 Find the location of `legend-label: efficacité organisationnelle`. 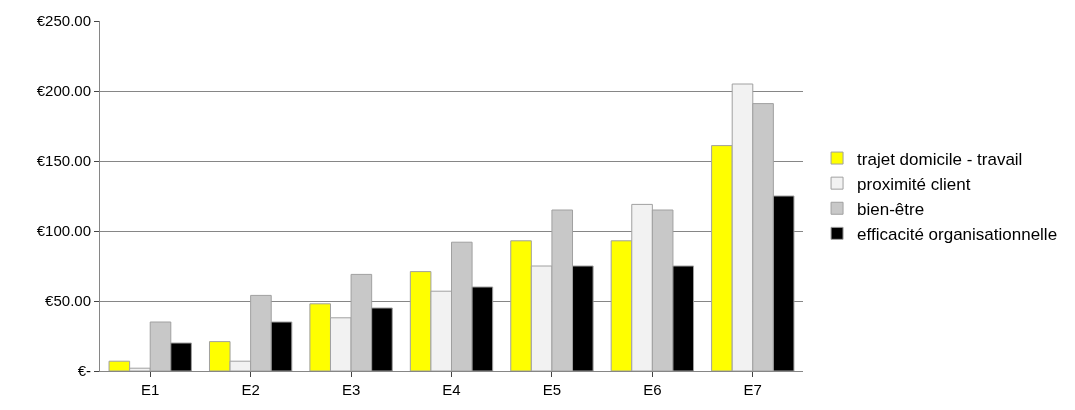

legend-label: efficacité organisationnelle is located at coordinates (957, 234).